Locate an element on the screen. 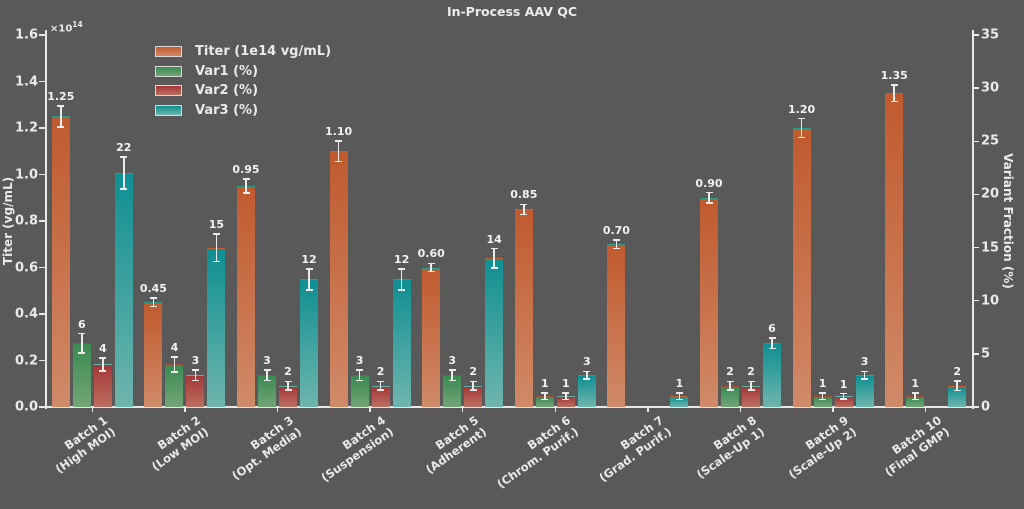 This screenshot has width=1024, height=509. bar-value-label: 1.20 is located at coordinates (802, 109).